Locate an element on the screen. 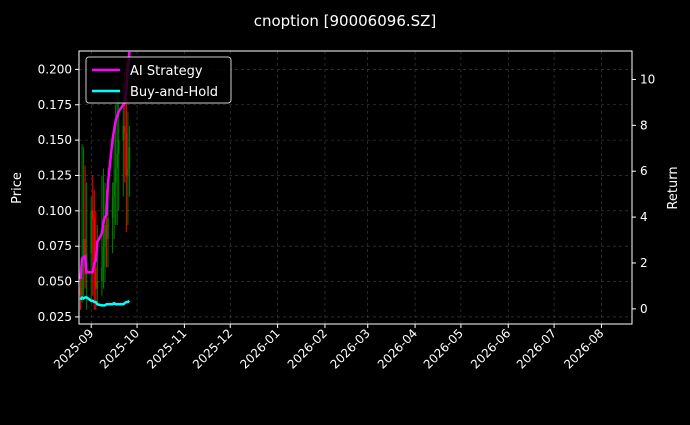  x-tick-label: 2025-10 is located at coordinates (119, 348).